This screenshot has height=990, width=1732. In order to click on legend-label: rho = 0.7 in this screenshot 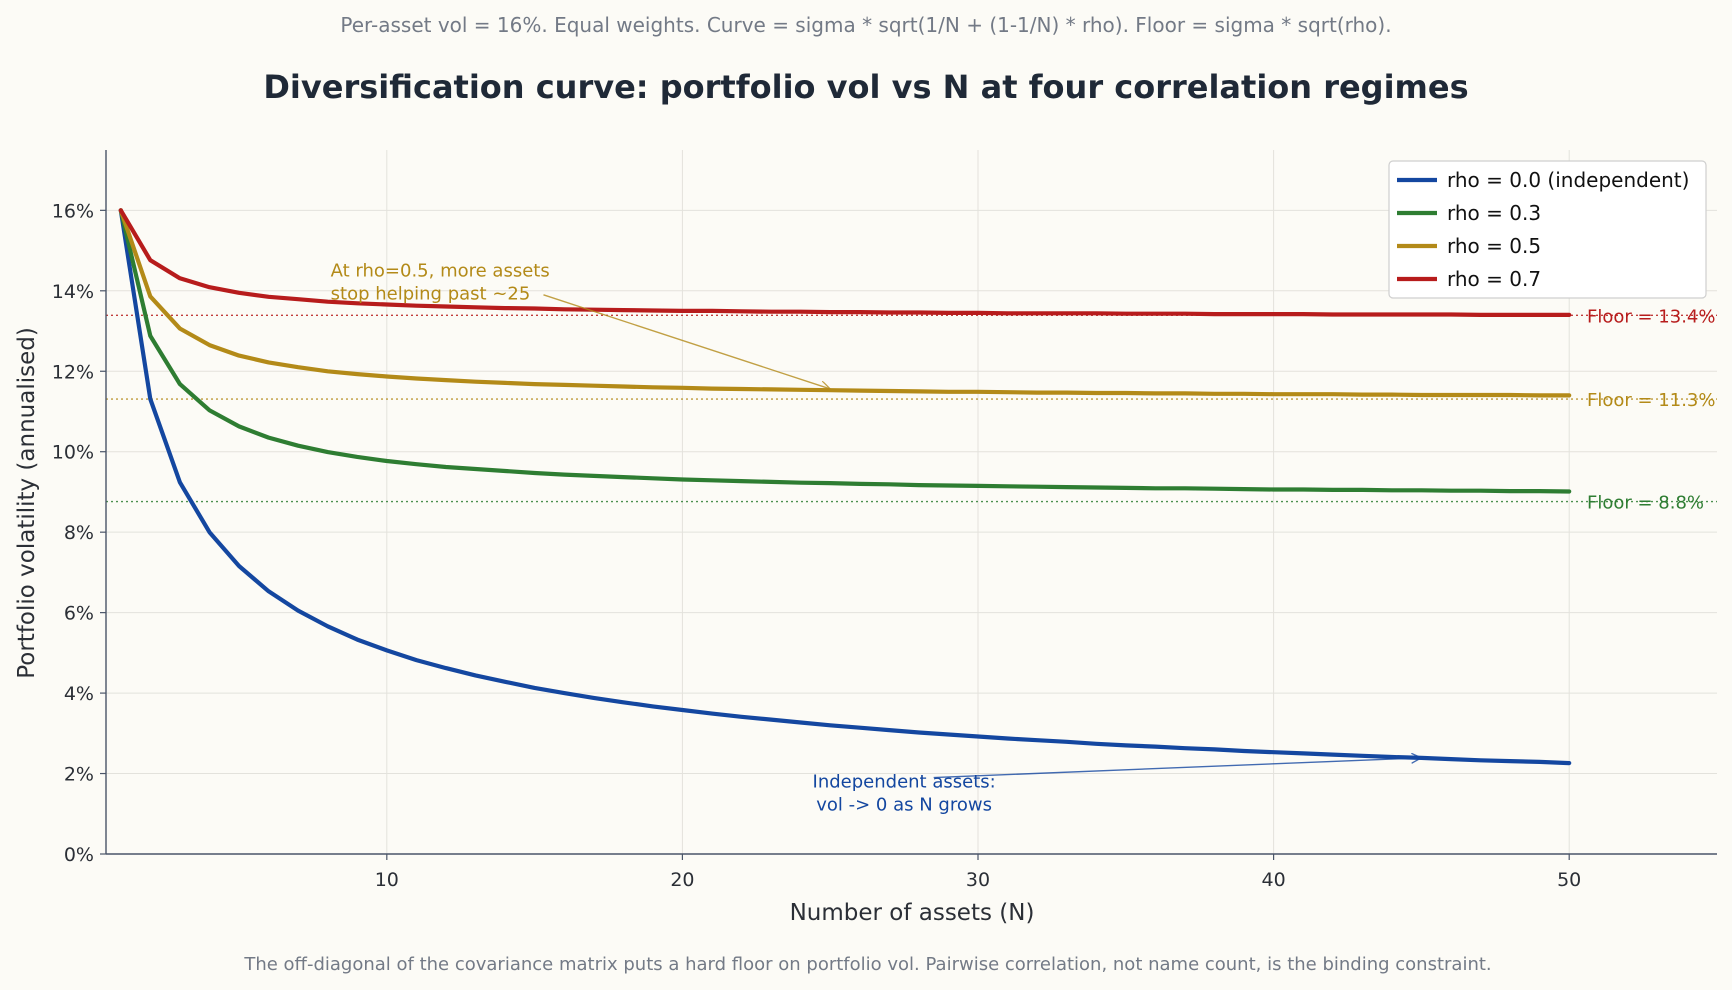, I will do `click(1494, 279)`.